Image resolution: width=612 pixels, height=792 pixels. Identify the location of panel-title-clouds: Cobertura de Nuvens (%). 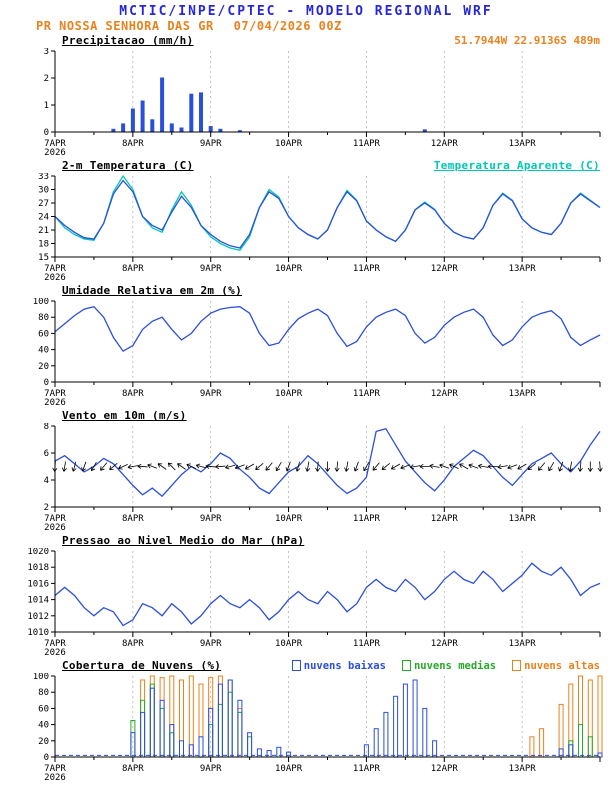
(142, 665).